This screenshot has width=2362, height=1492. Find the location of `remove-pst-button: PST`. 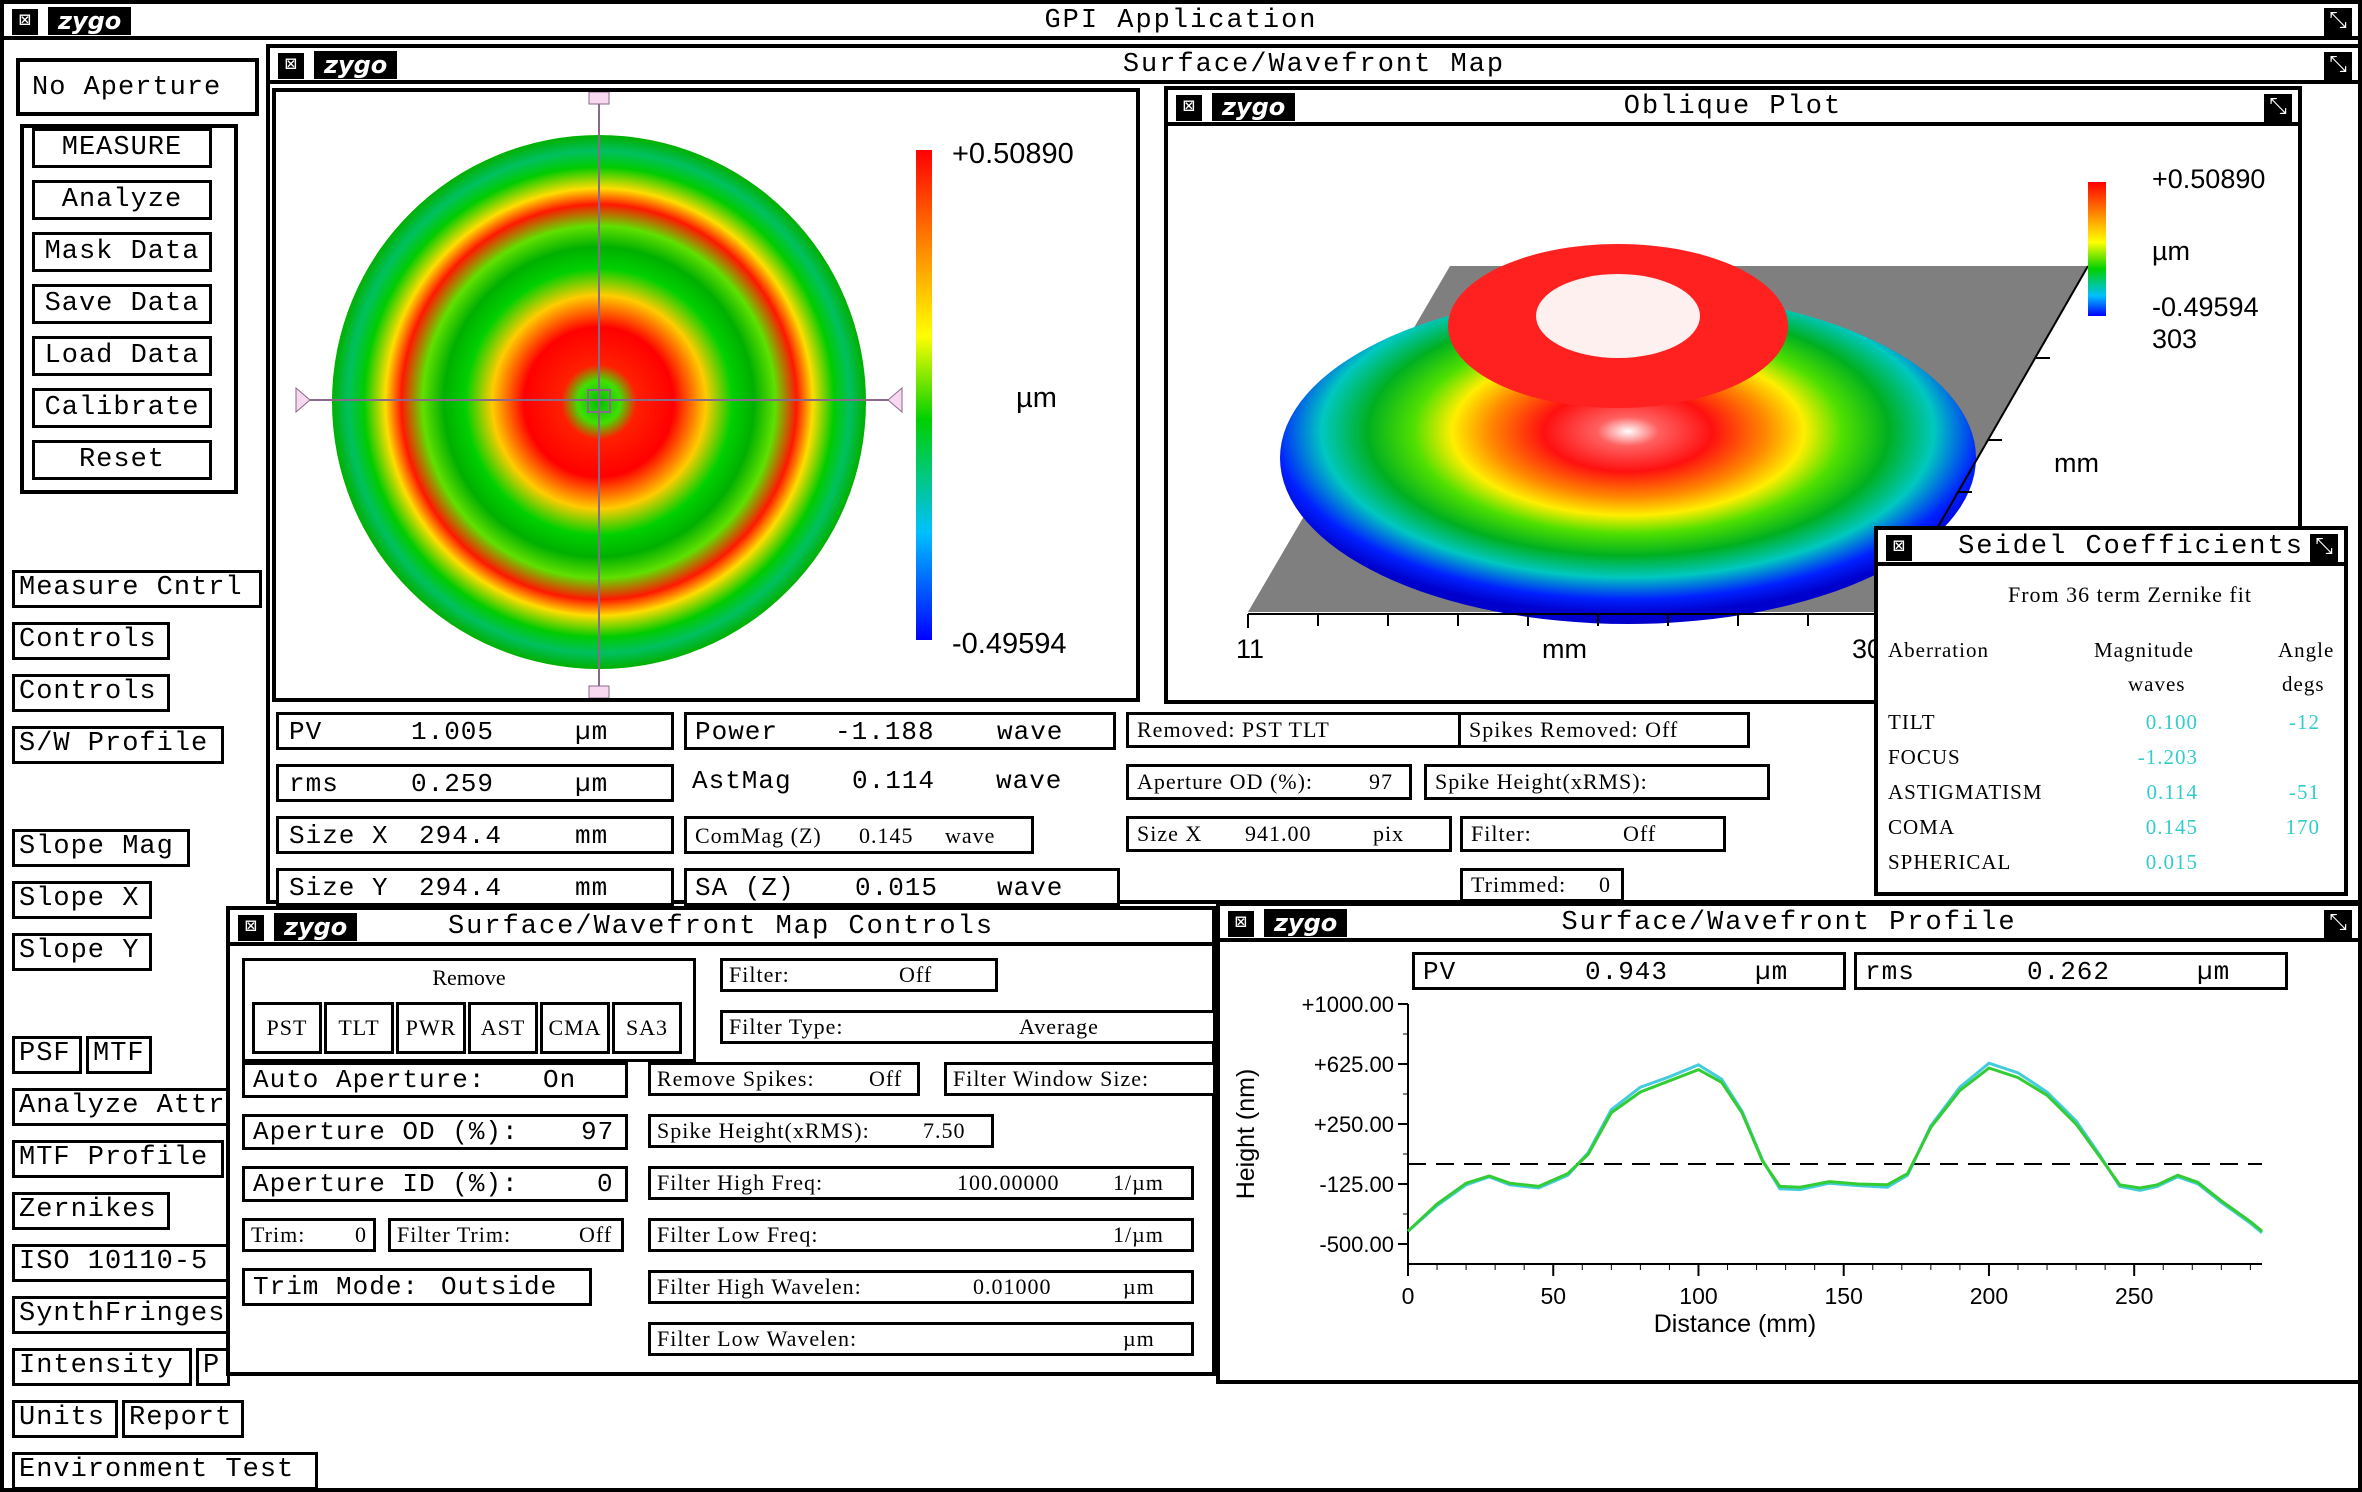

remove-pst-button: PST is located at coordinates (287, 1028).